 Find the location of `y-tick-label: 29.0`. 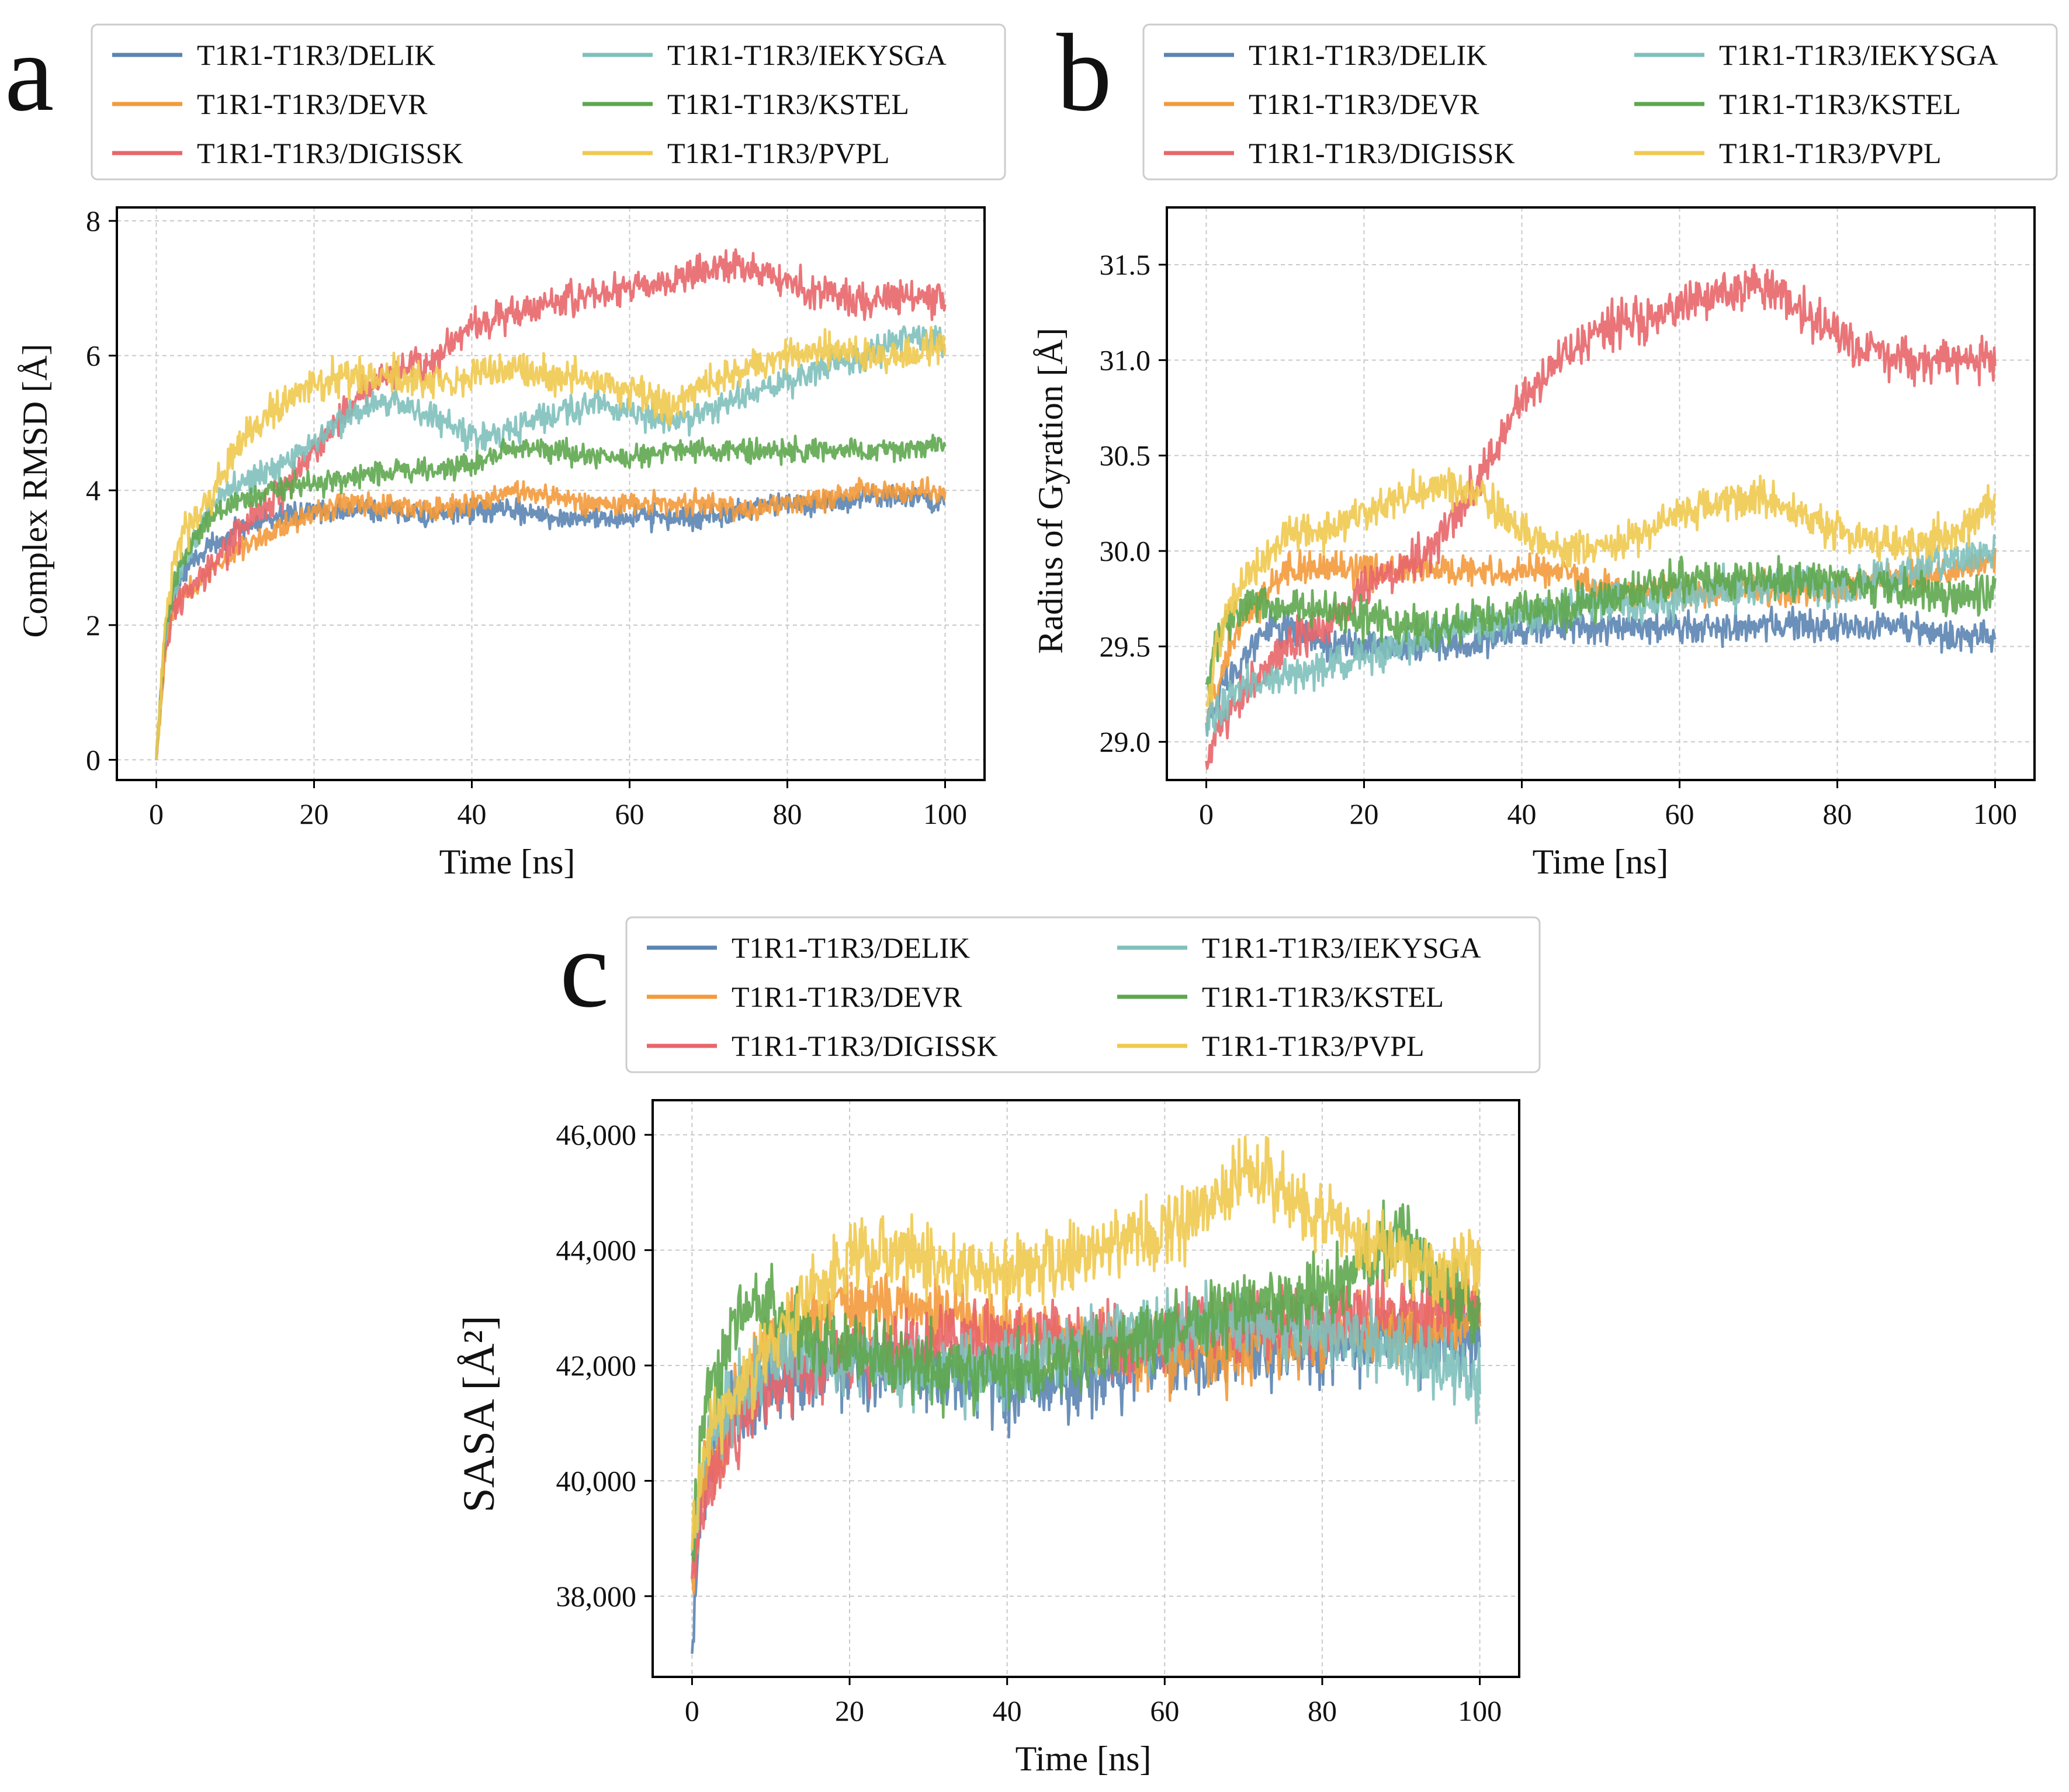

y-tick-label: 29.0 is located at coordinates (1125, 742).